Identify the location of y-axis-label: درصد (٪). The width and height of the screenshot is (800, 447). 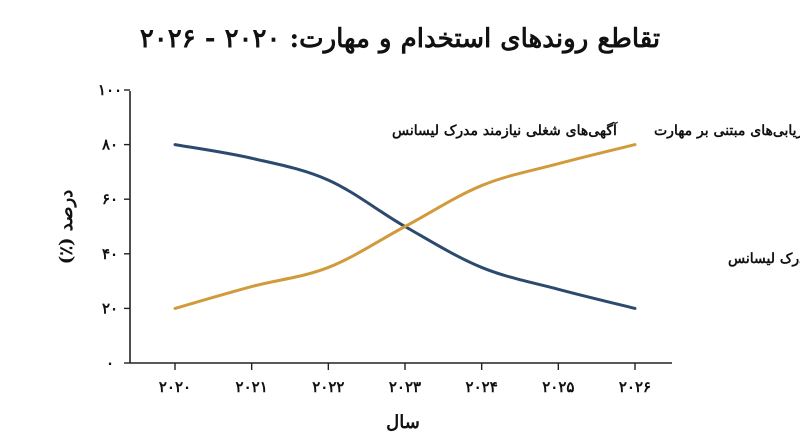
(66, 227).